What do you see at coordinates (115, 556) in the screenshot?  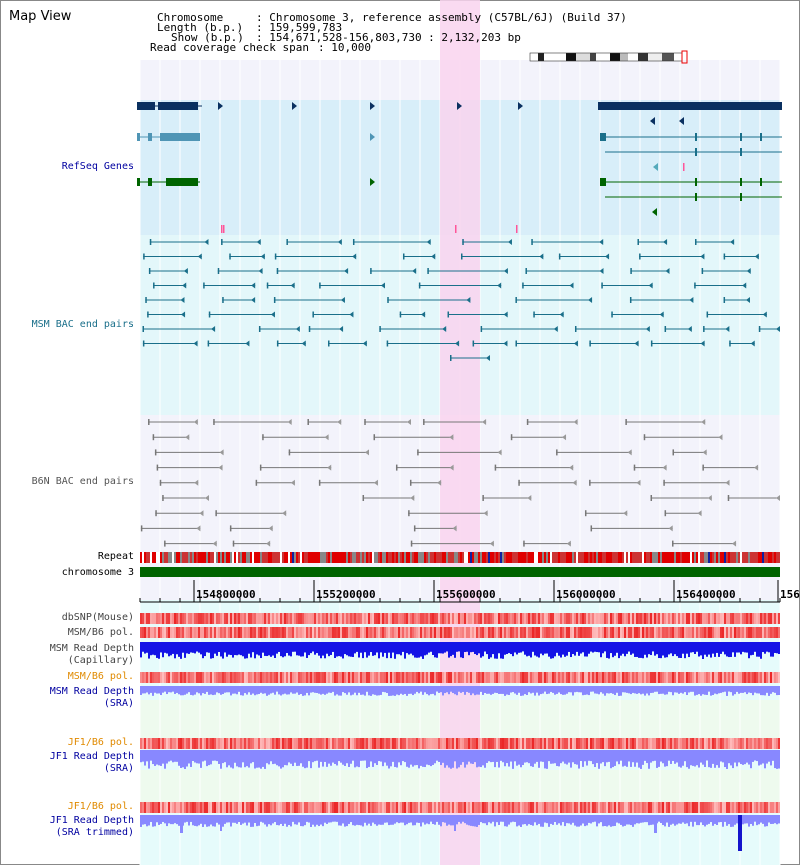 I see `track-label-repeat: Repeat` at bounding box center [115, 556].